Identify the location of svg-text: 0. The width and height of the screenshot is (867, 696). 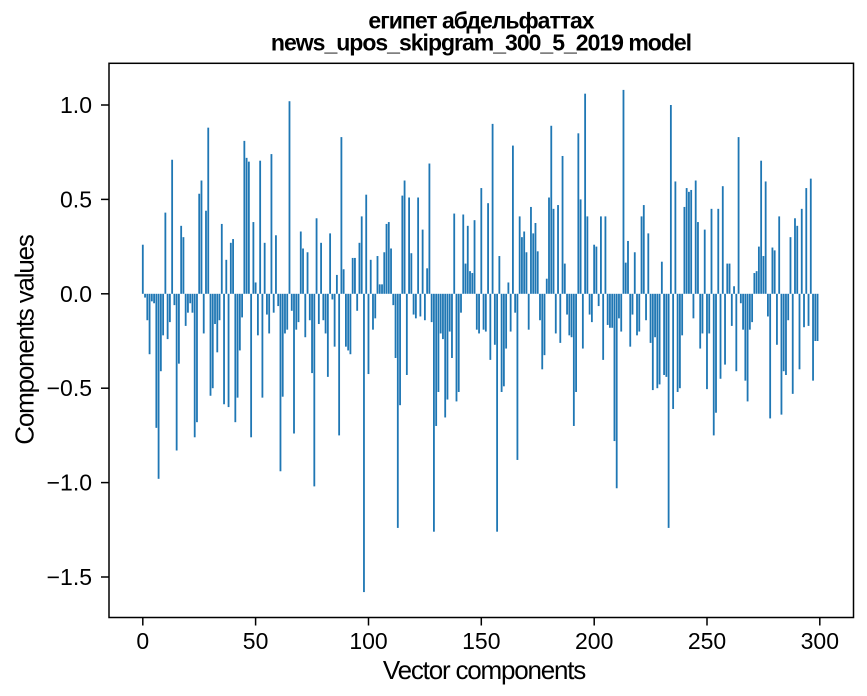
(142, 641).